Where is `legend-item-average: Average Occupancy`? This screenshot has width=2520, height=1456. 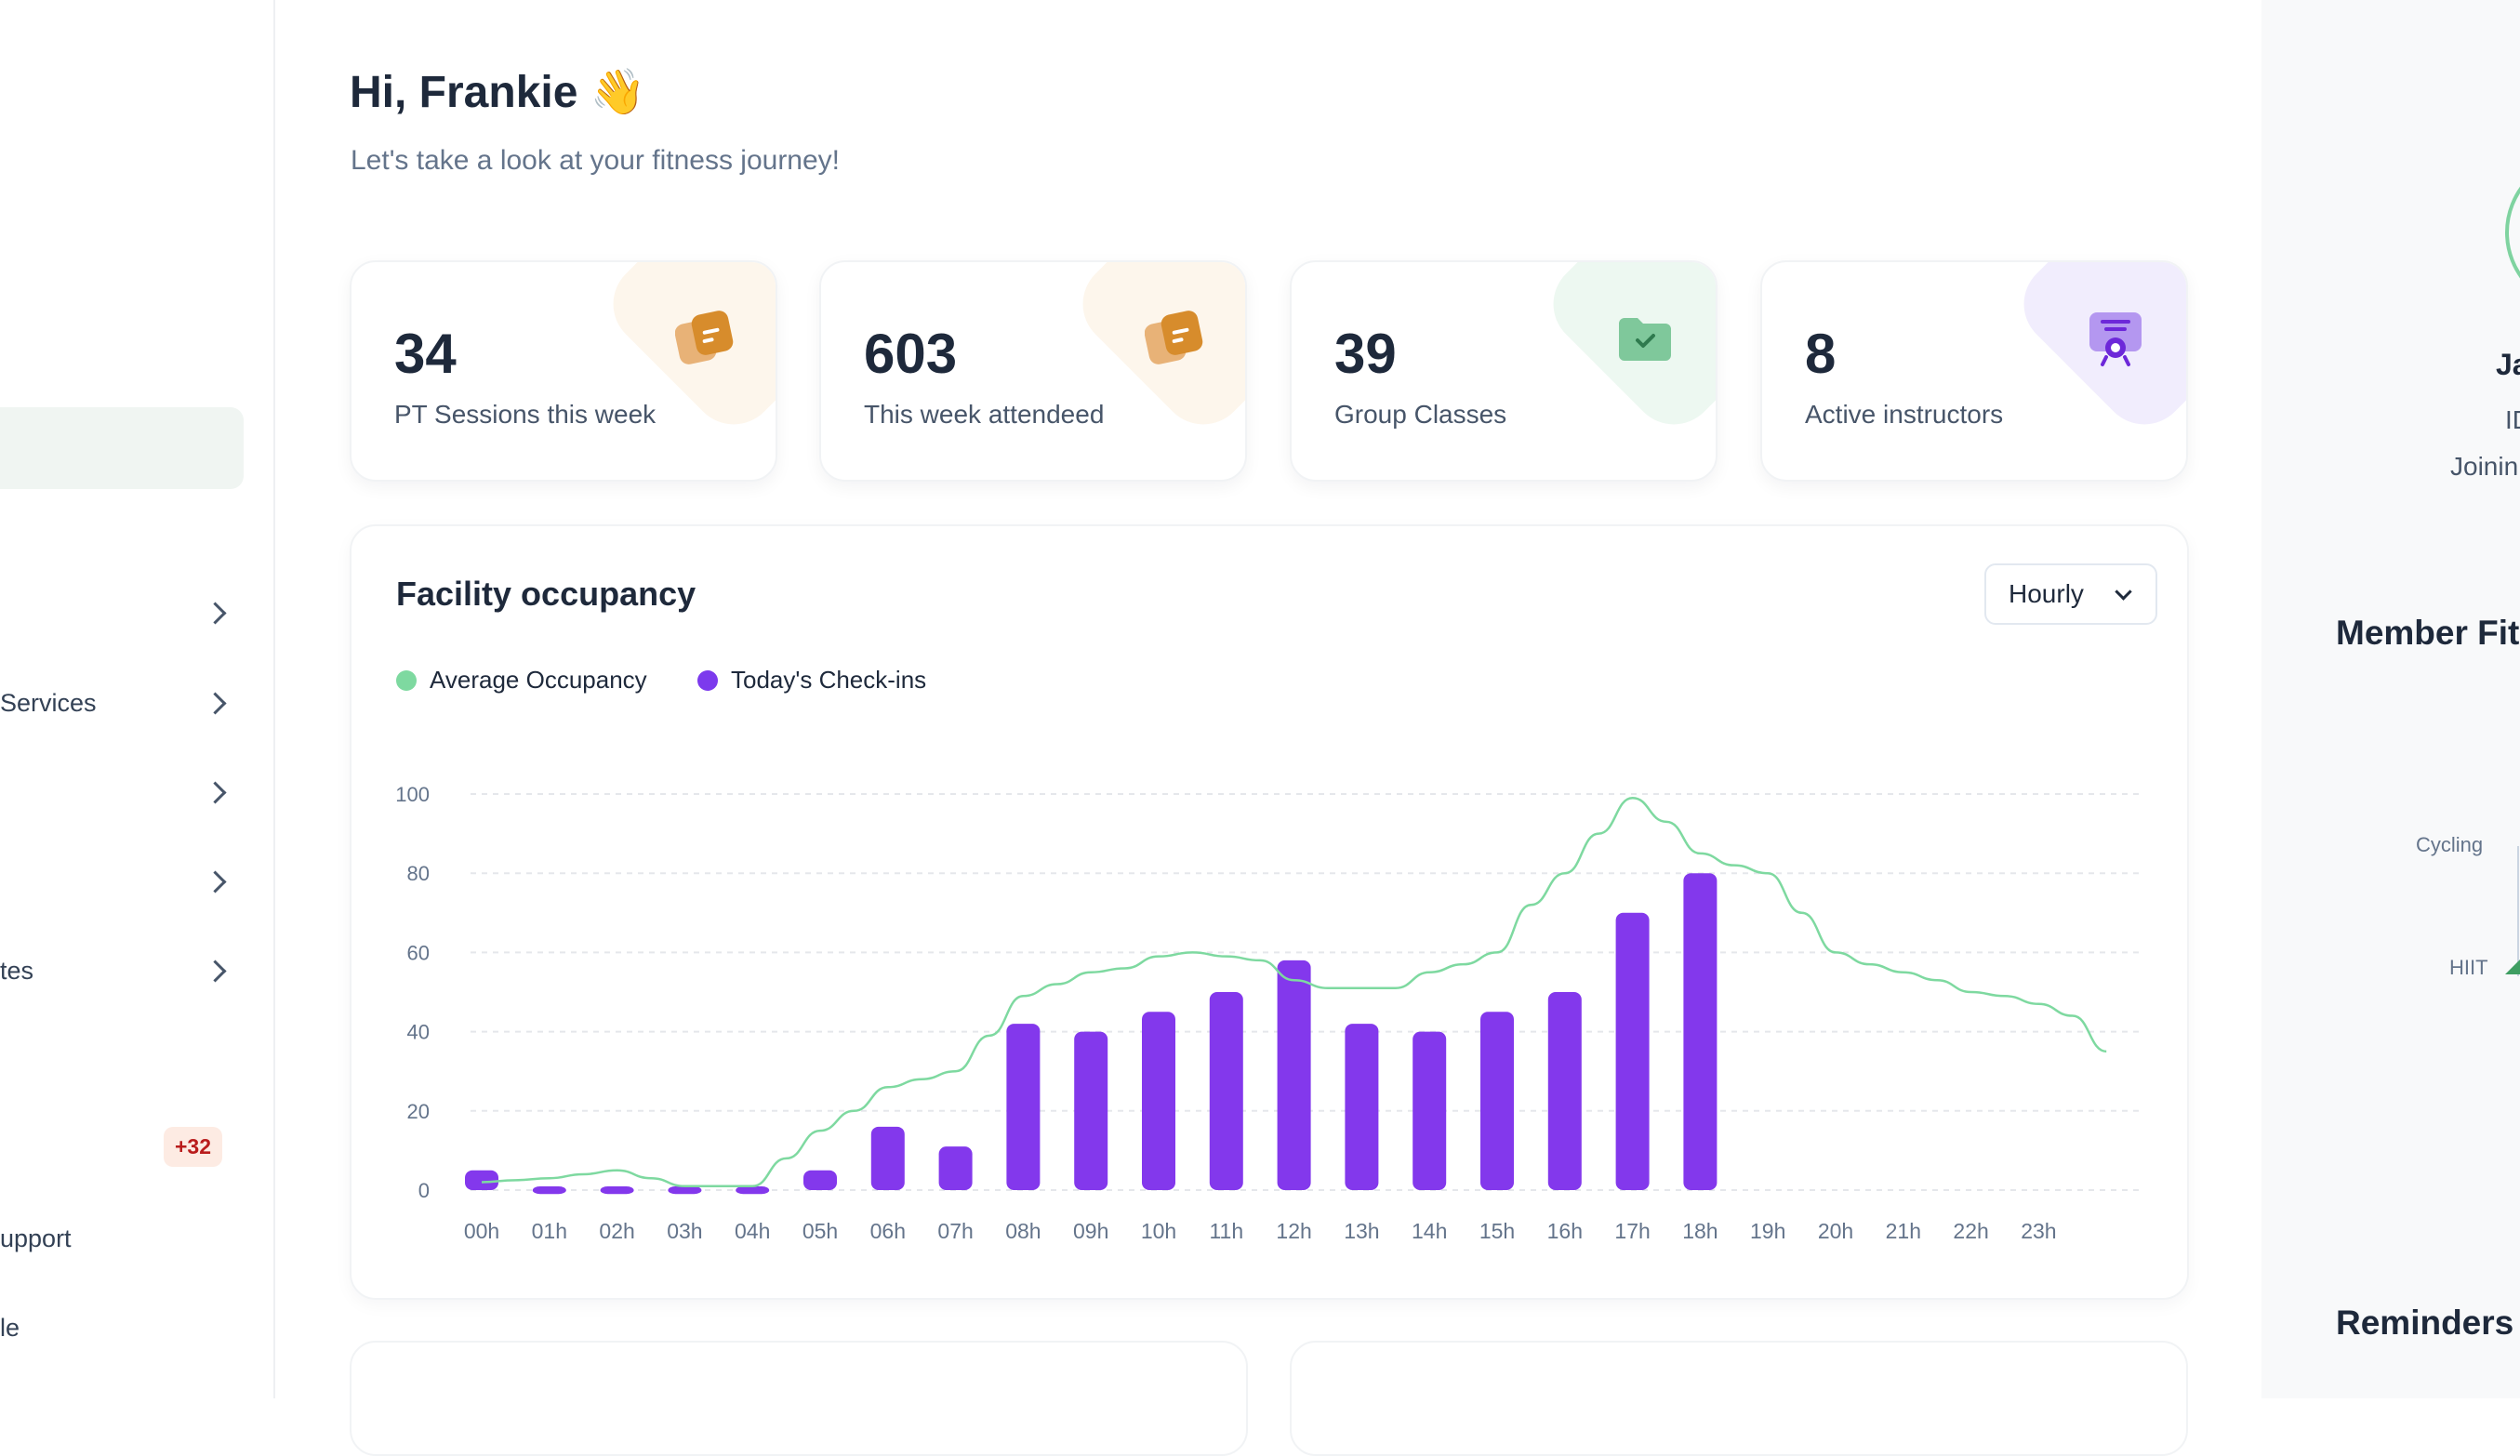 legend-item-average: Average Occupancy is located at coordinates (521, 680).